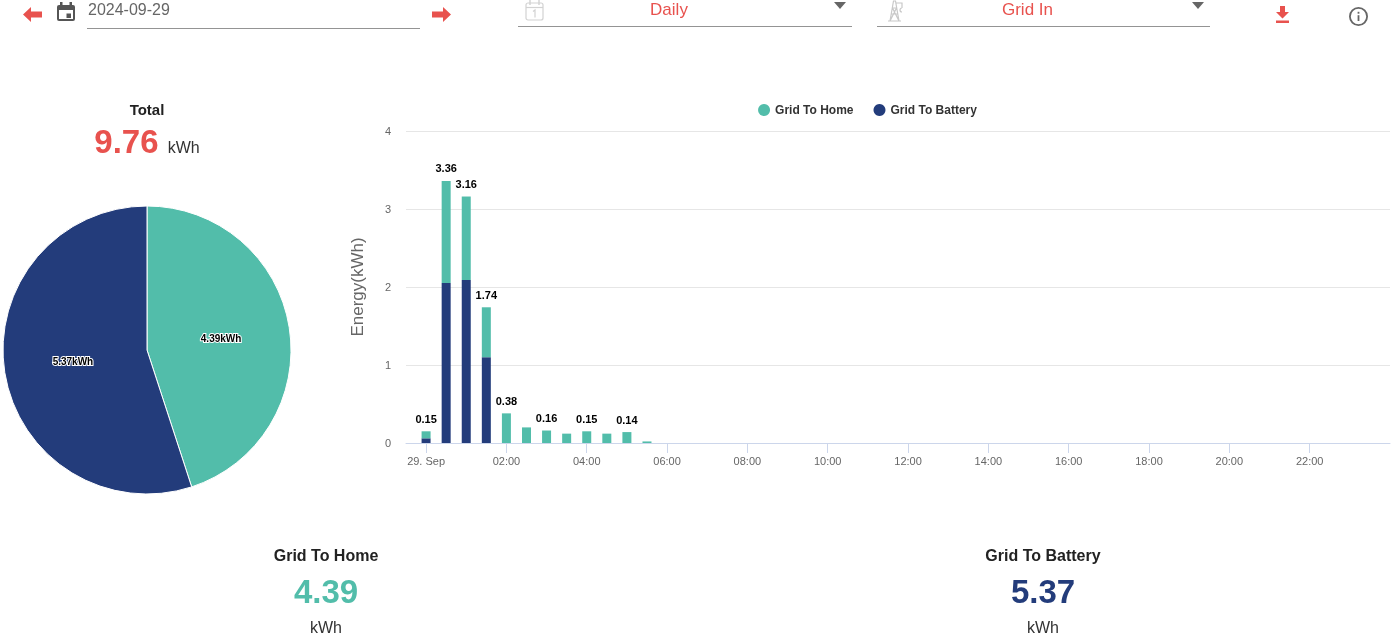 The image size is (1395, 644). What do you see at coordinates (446, 168) in the screenshot?
I see `total-label: 3.36` at bounding box center [446, 168].